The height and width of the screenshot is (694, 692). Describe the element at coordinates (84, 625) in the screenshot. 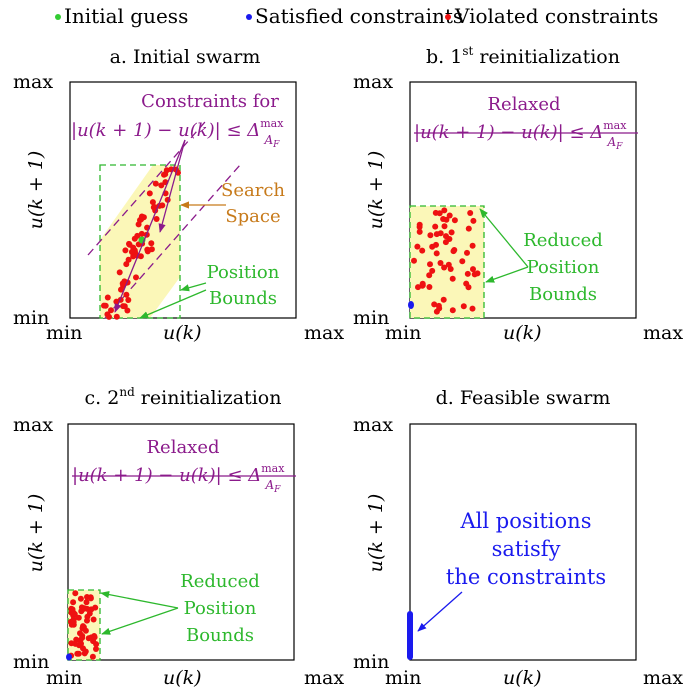

I see `panel-c-particles` at that location.